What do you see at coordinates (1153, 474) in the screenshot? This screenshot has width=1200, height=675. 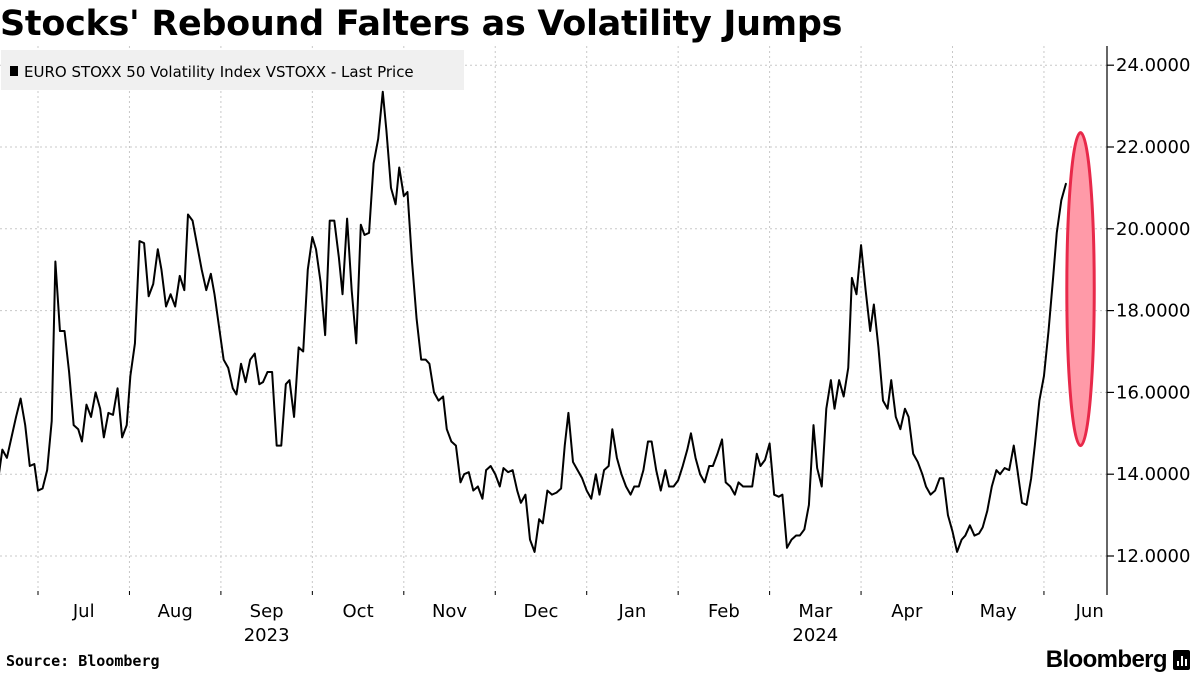 I see `y-tick-label-14: 14.0000` at bounding box center [1153, 474].